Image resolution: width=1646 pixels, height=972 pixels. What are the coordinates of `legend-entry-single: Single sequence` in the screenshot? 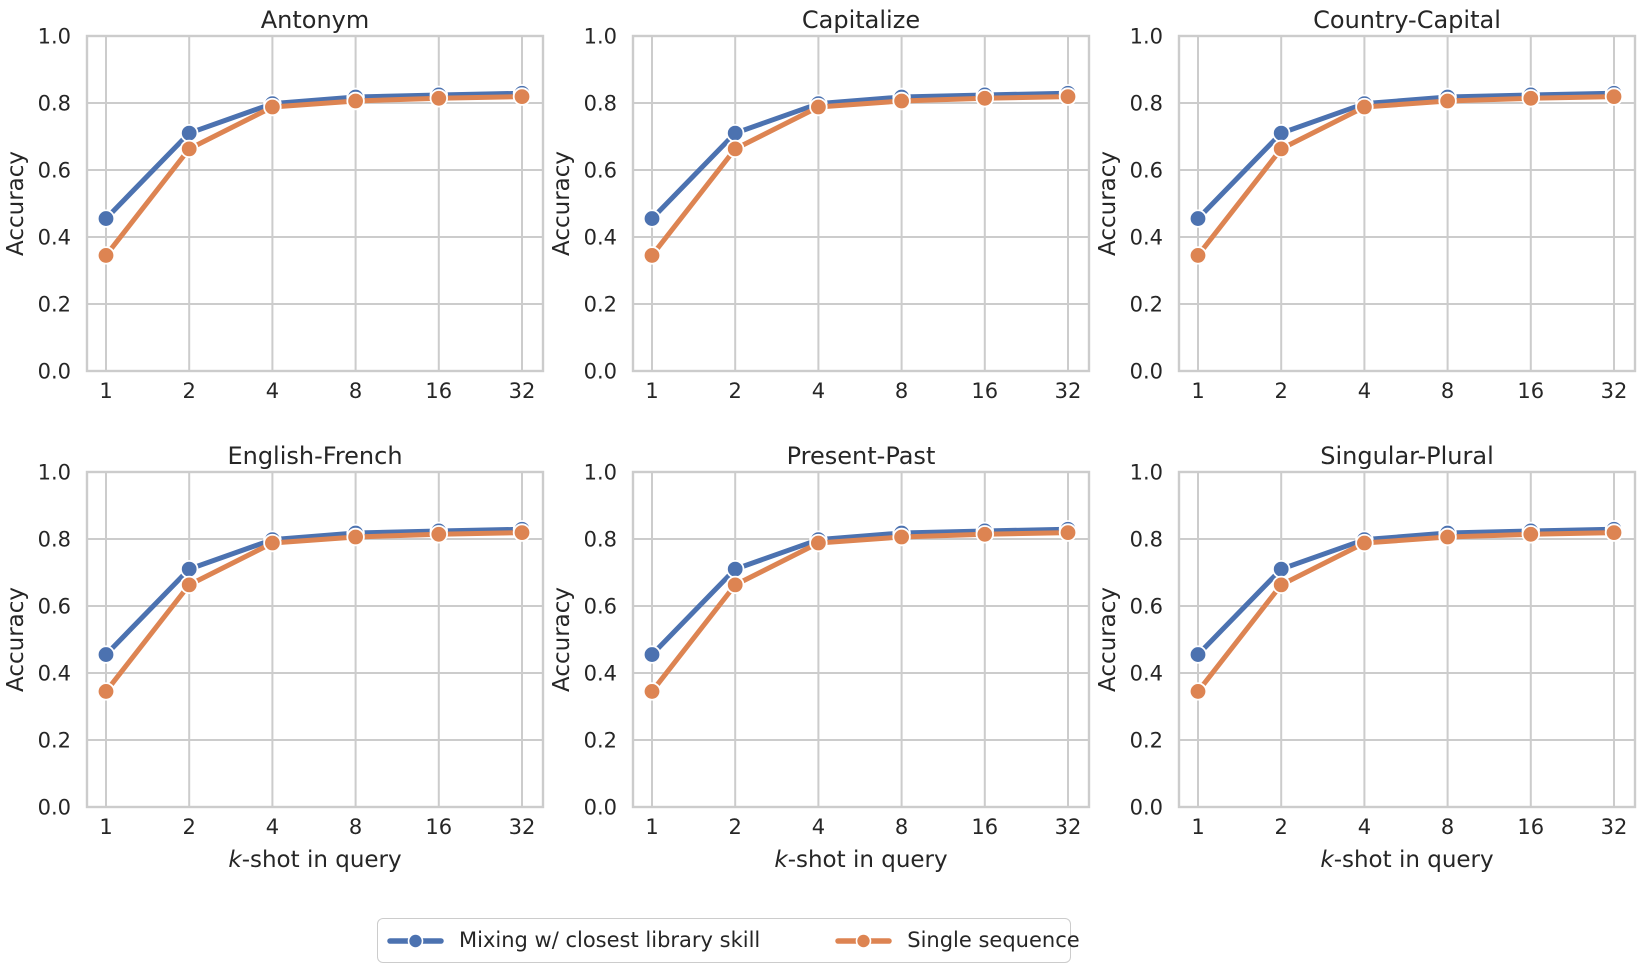 It's located at (957, 940).